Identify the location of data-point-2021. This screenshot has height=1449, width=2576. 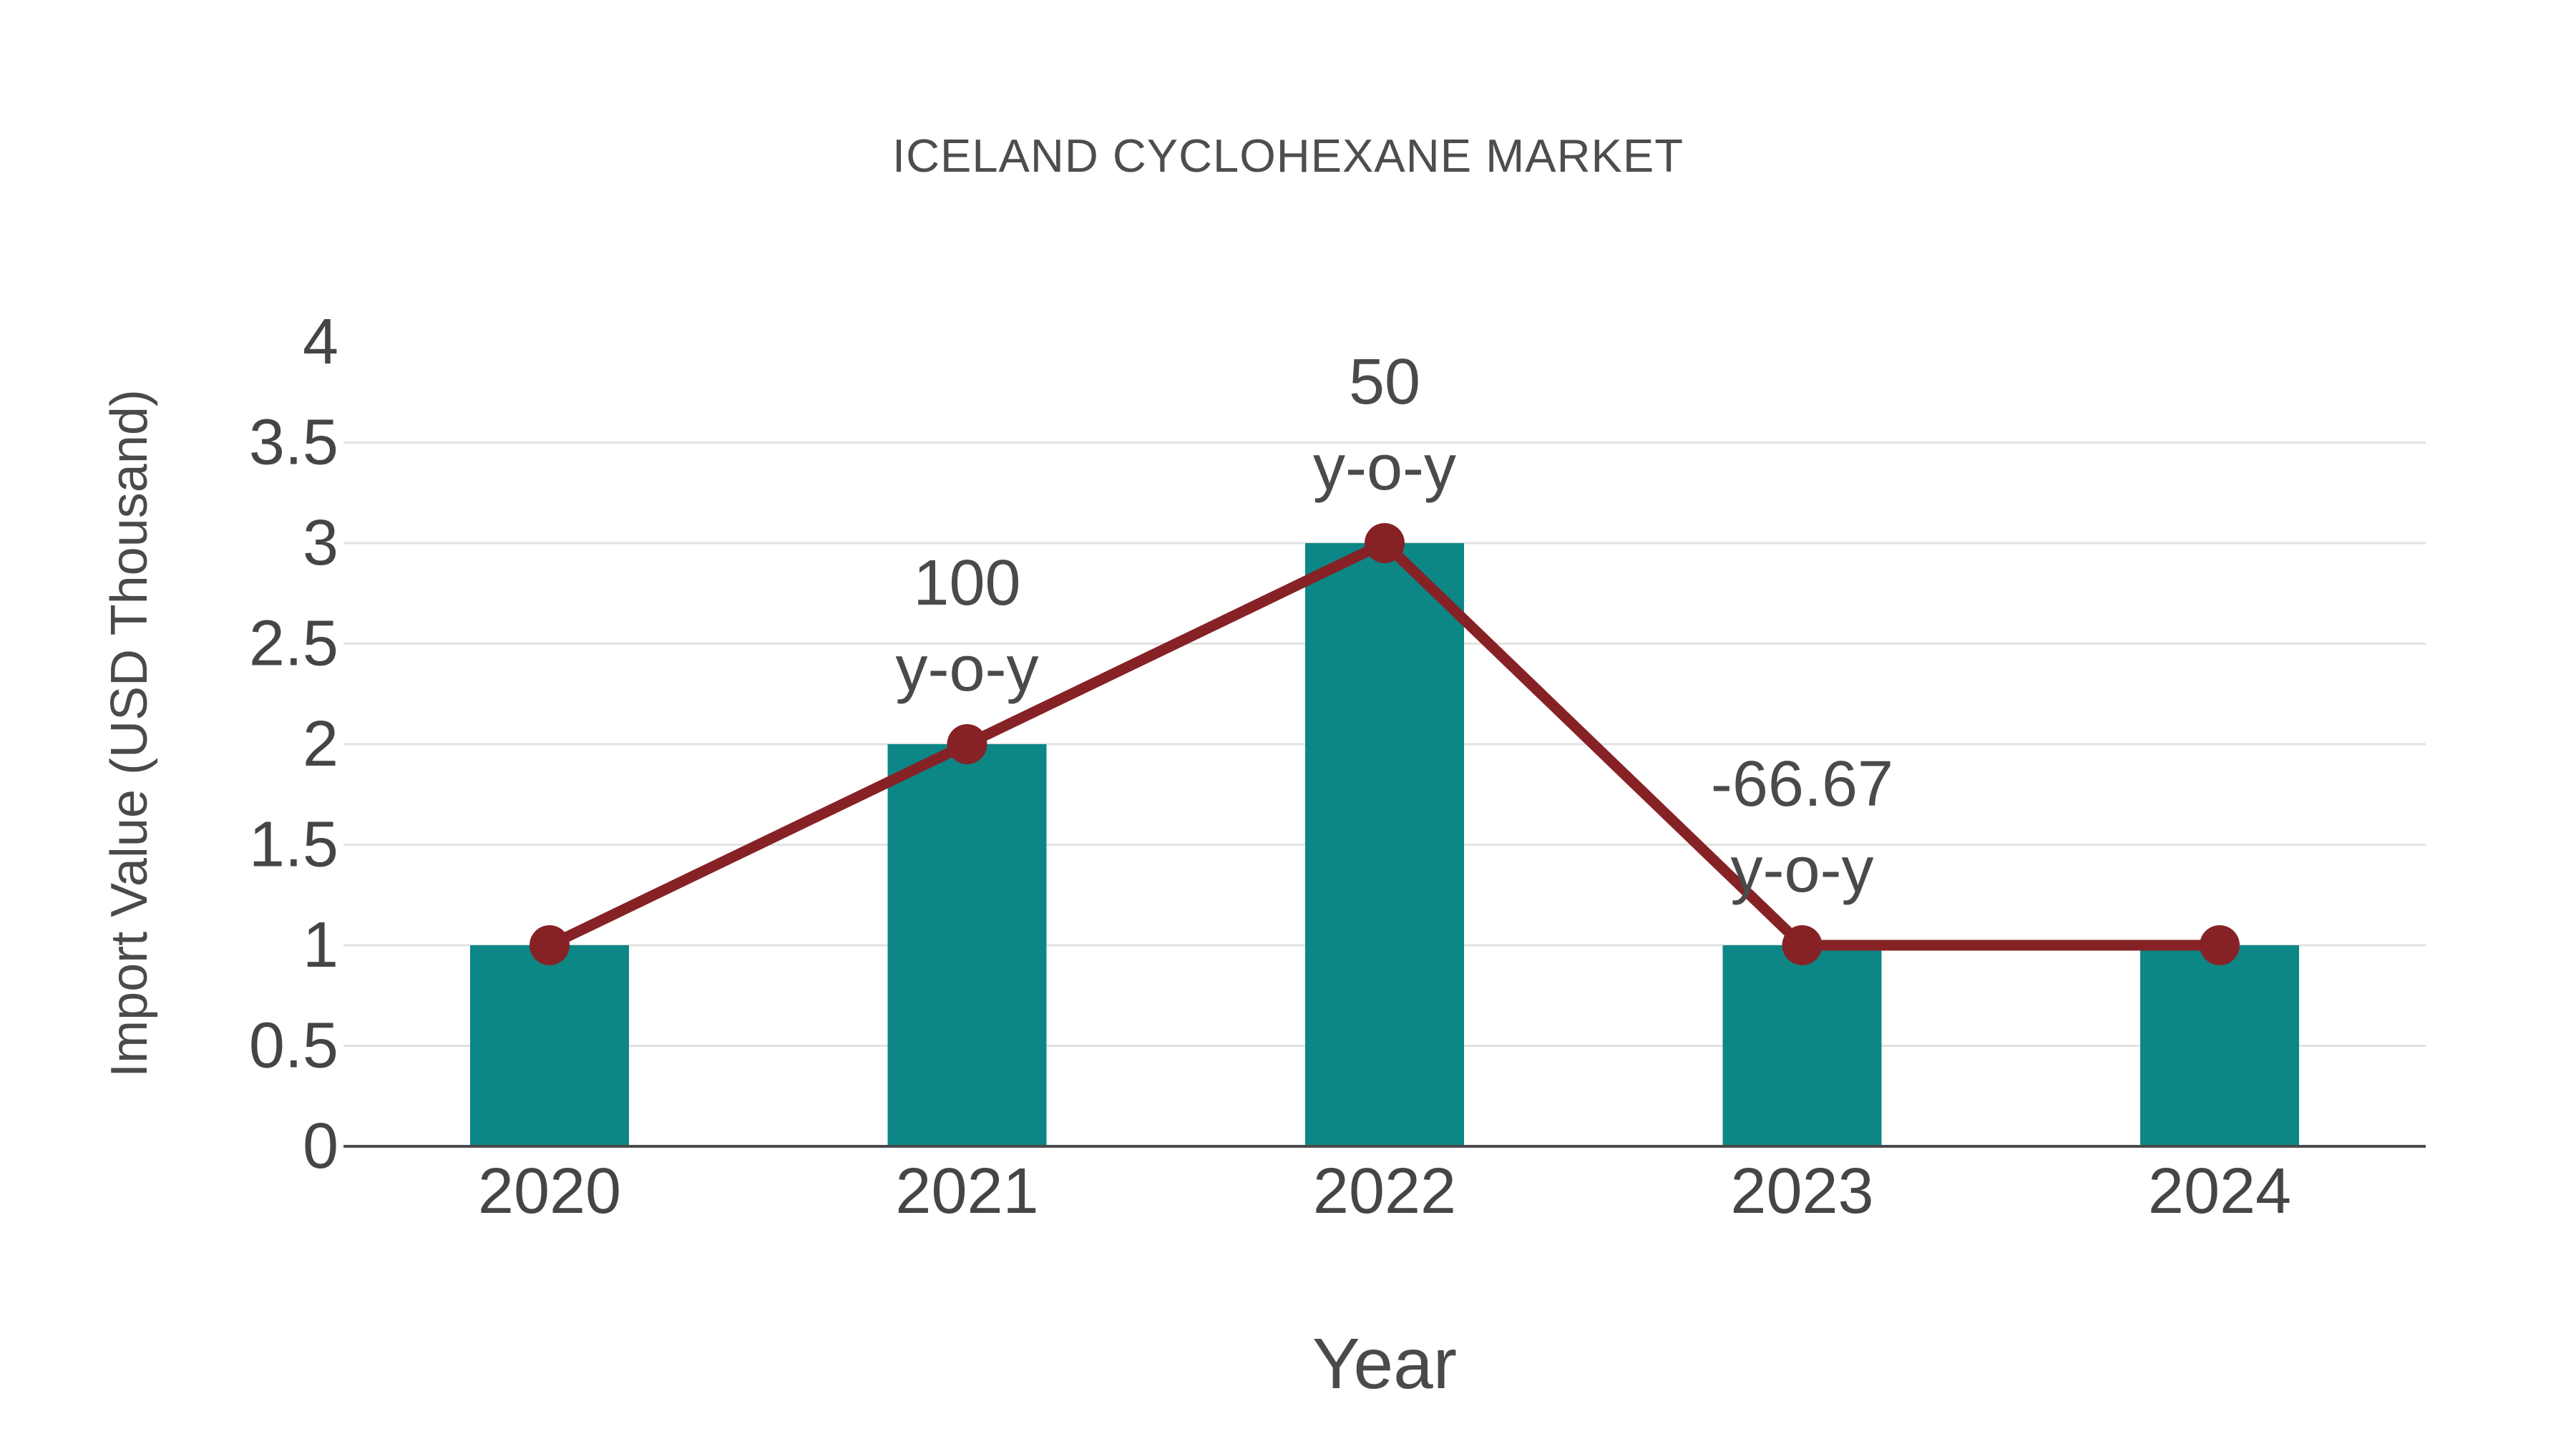
(967, 744).